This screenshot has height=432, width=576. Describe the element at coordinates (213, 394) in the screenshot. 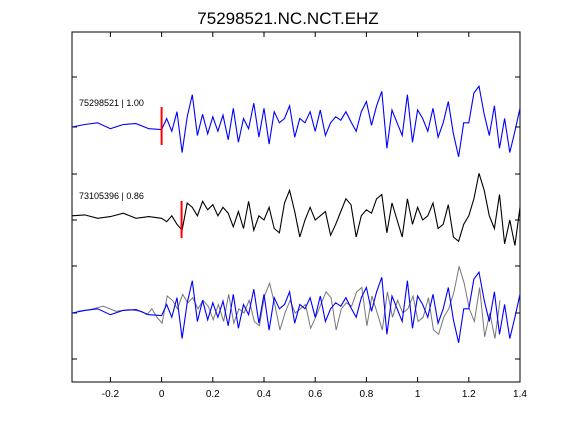

I see `x-tick-label: 0.2` at that location.